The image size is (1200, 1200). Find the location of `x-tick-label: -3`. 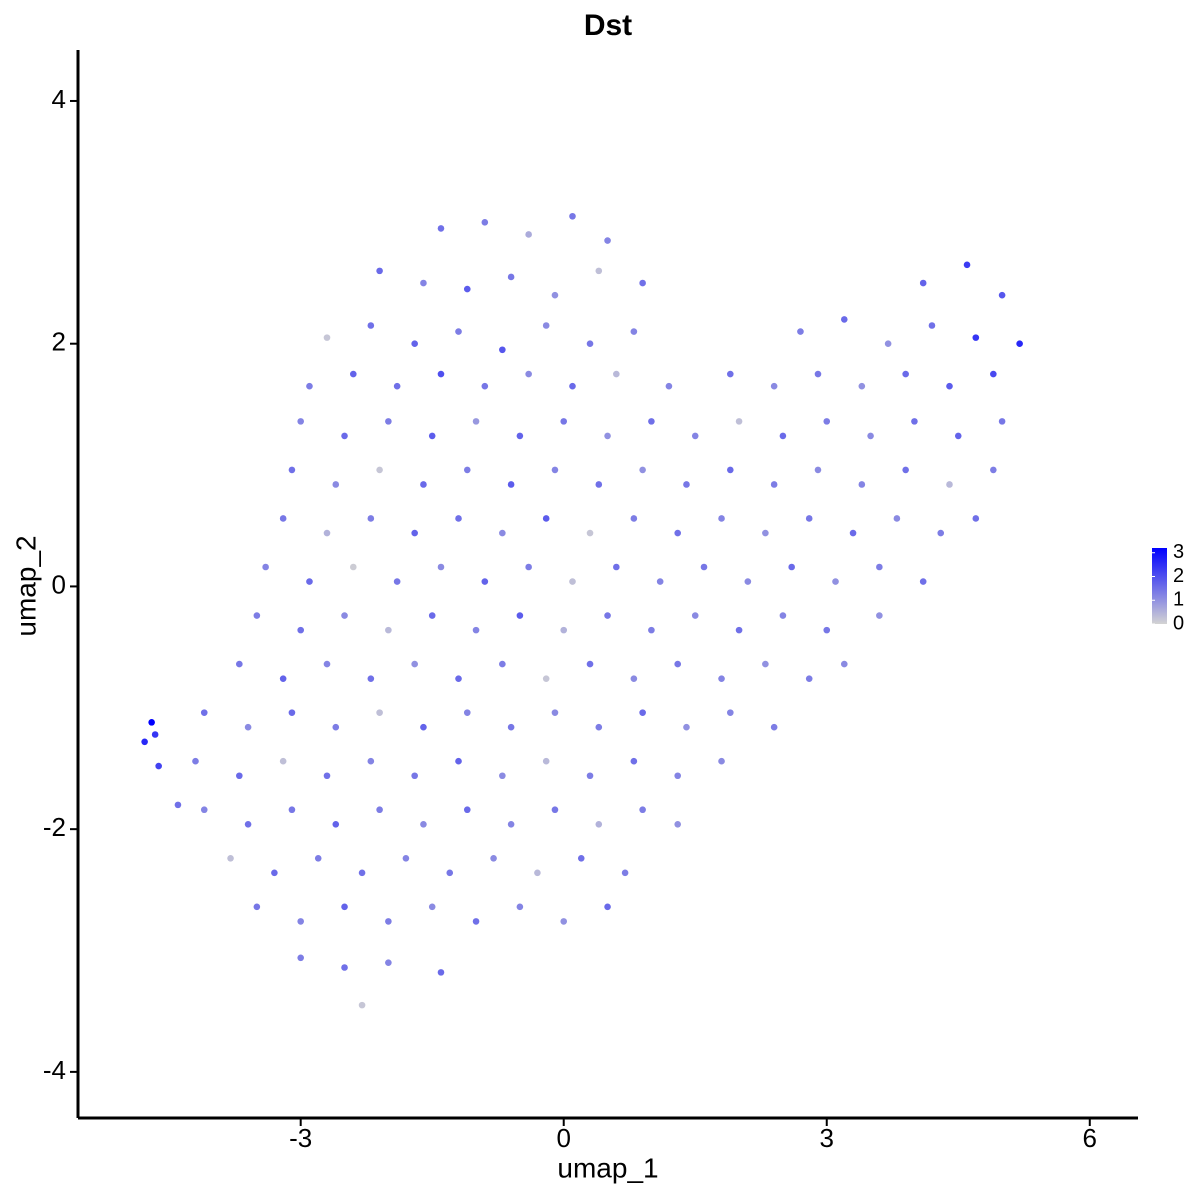

x-tick-label: -3 is located at coordinates (300, 1138).